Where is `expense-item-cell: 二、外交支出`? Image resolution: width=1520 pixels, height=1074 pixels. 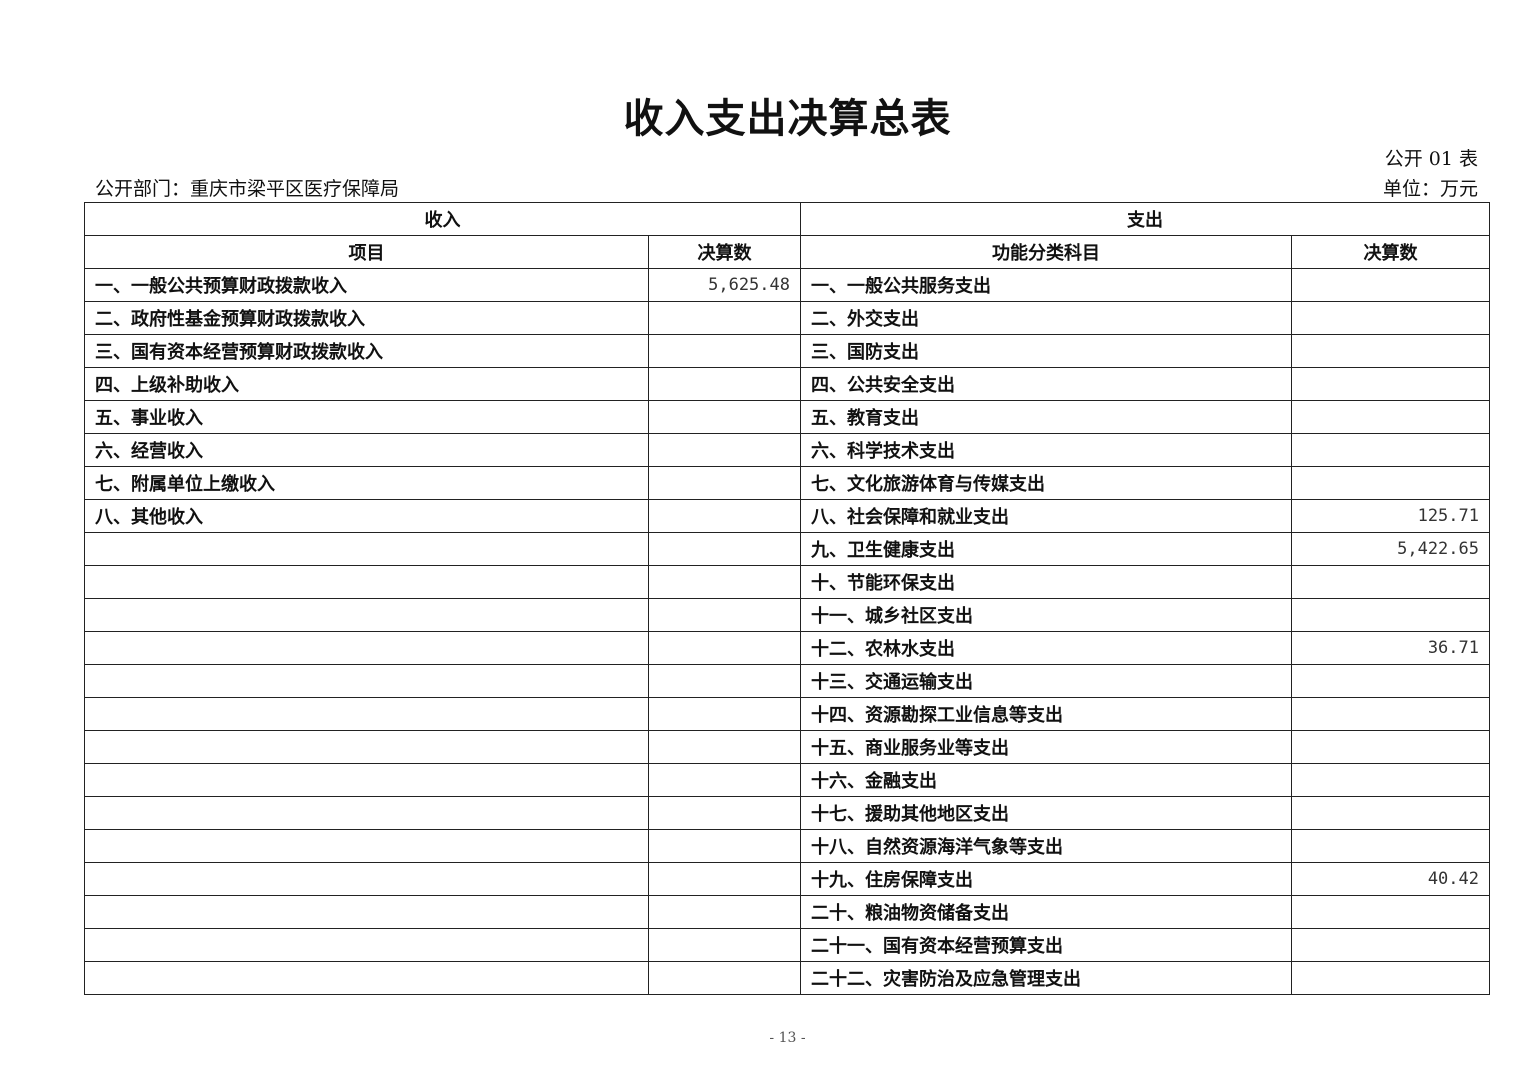 expense-item-cell: 二、外交支出 is located at coordinates (1046, 318).